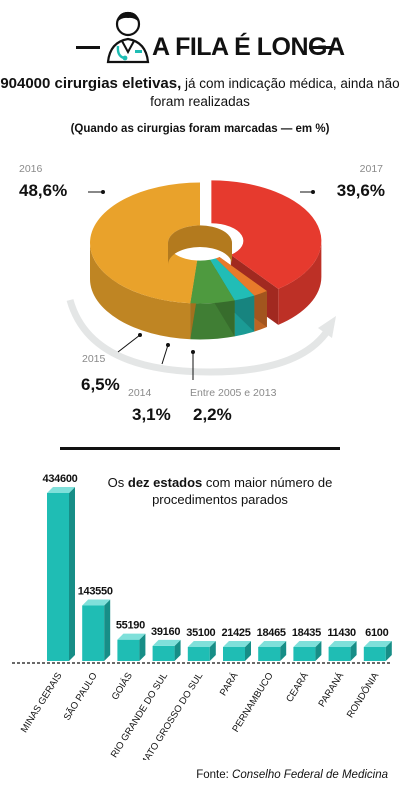  Describe the element at coordinates (306, 633) in the screenshot. I see `bar-value-label: 18435` at that location.